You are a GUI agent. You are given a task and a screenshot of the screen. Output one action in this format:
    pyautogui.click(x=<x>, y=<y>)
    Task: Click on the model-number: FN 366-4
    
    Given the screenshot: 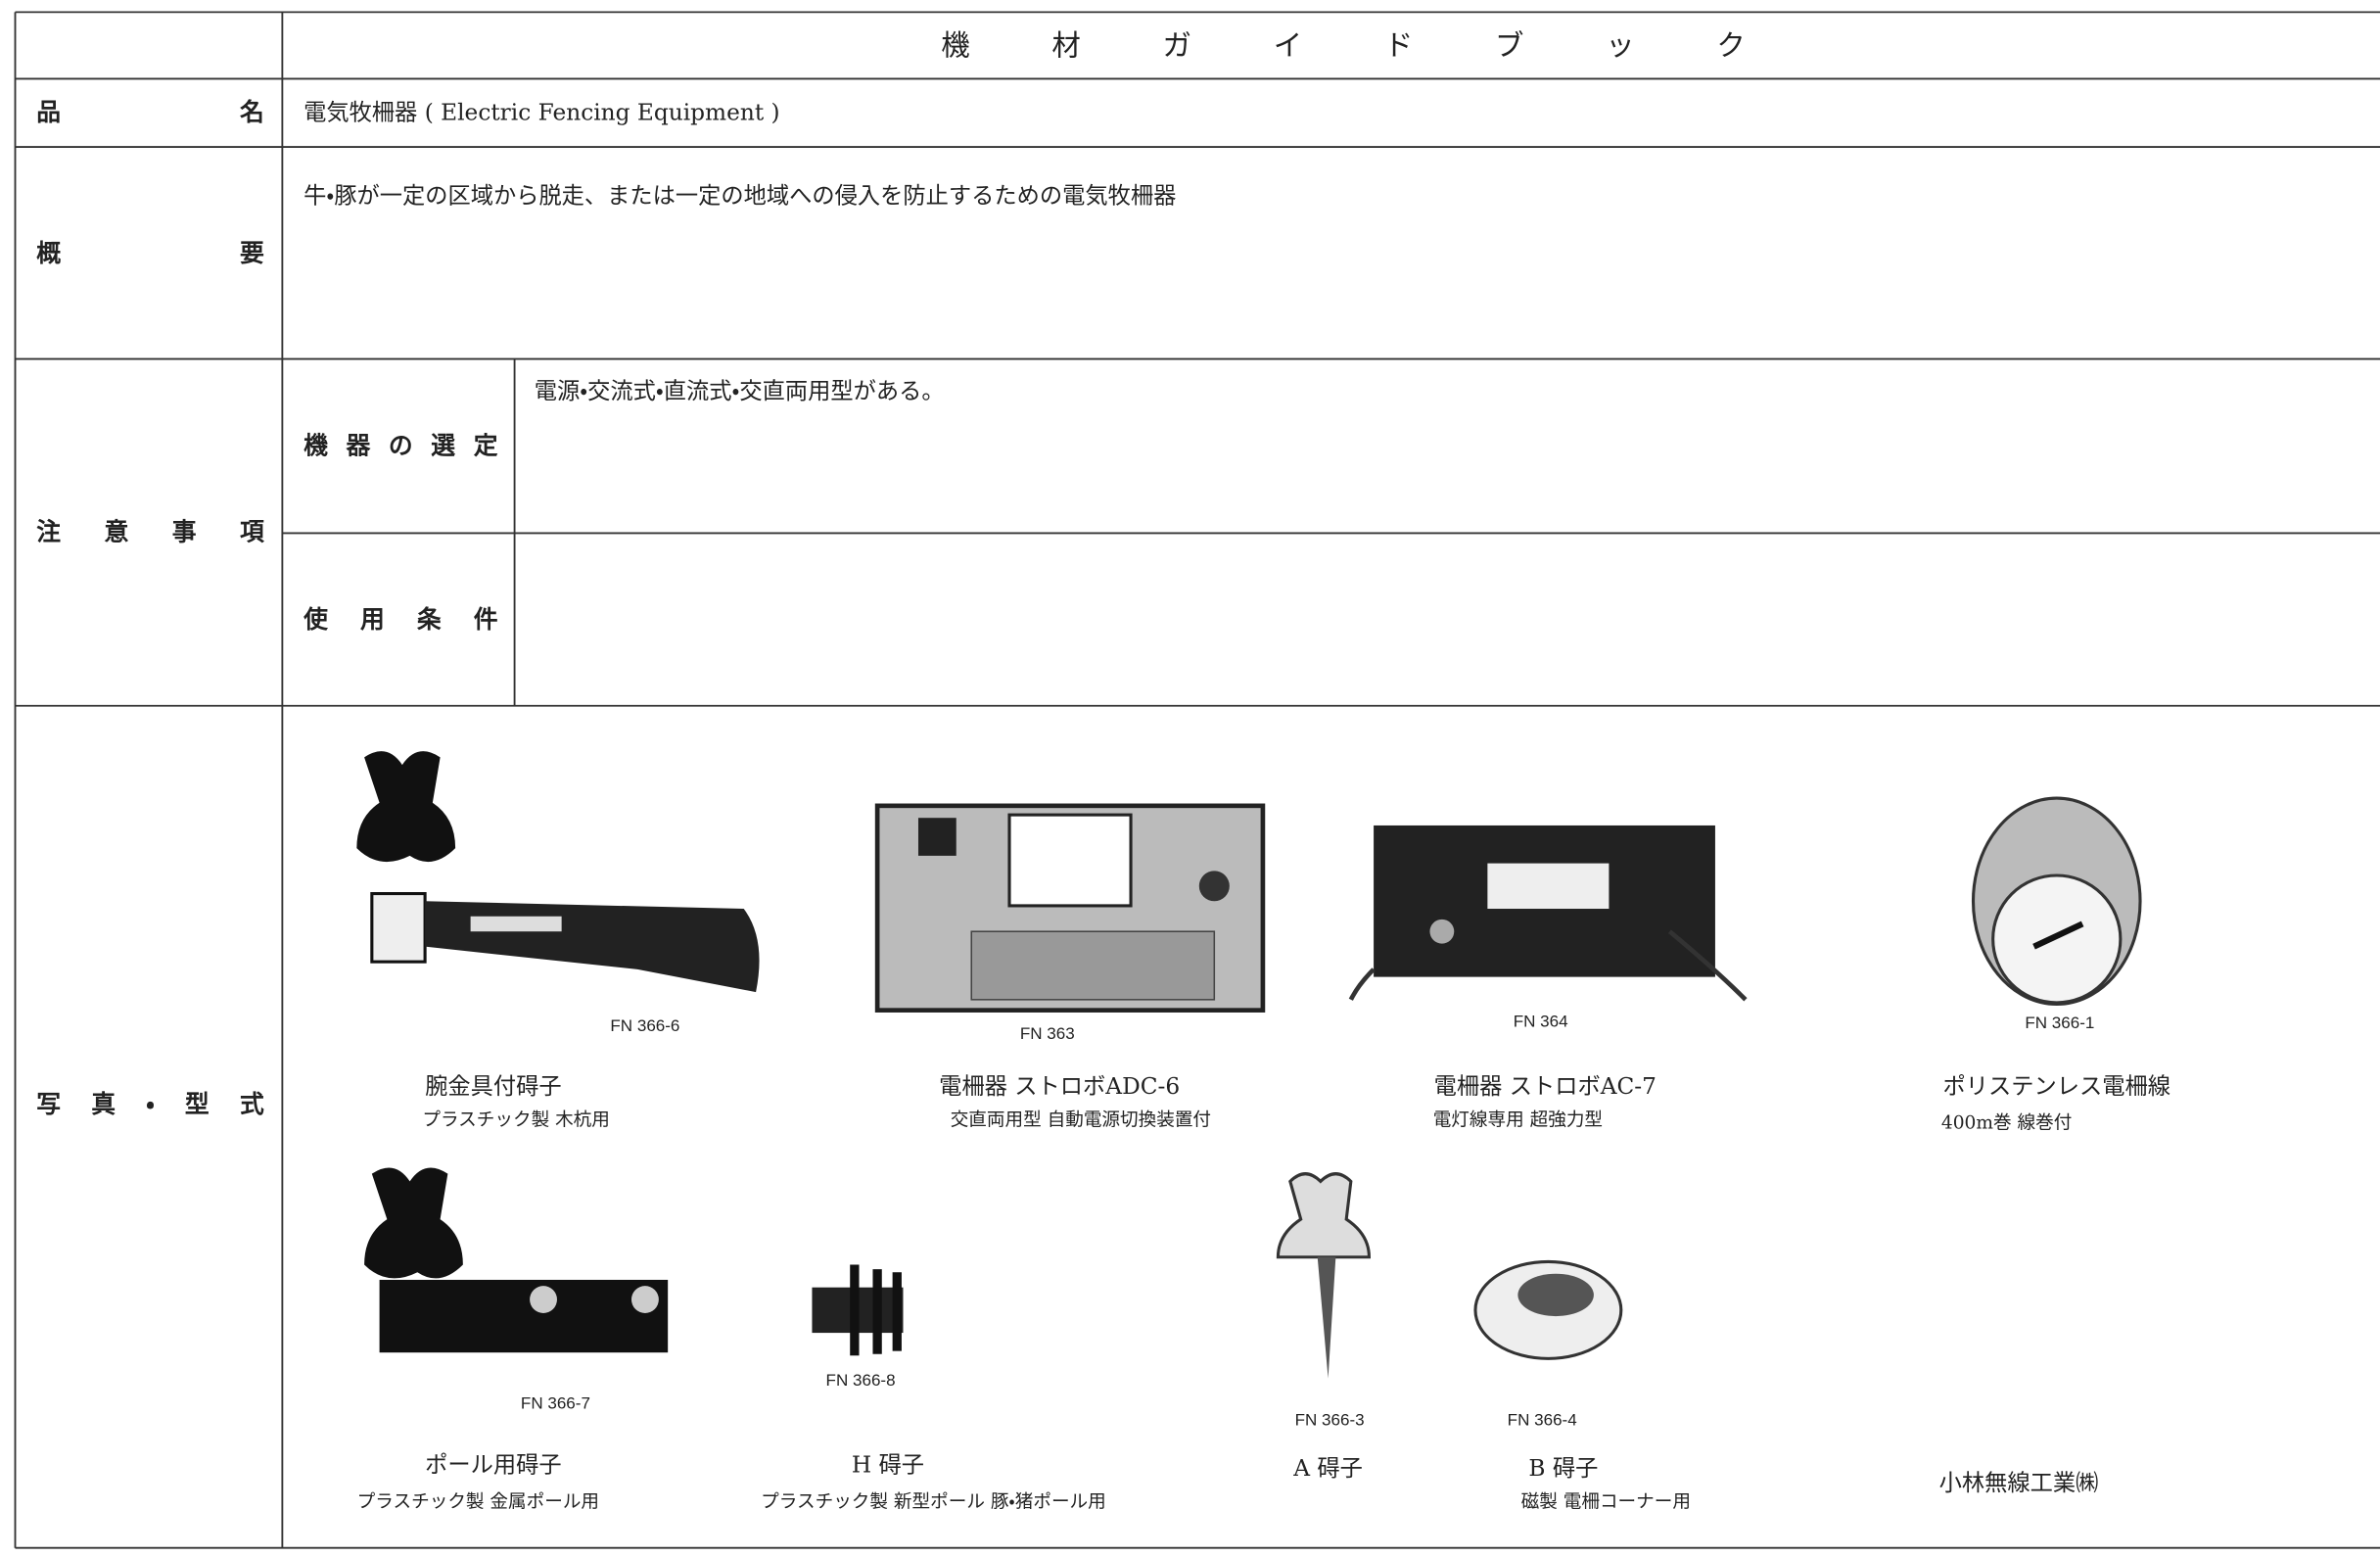 What is the action you would take?
    pyautogui.click(x=1542, y=1419)
    